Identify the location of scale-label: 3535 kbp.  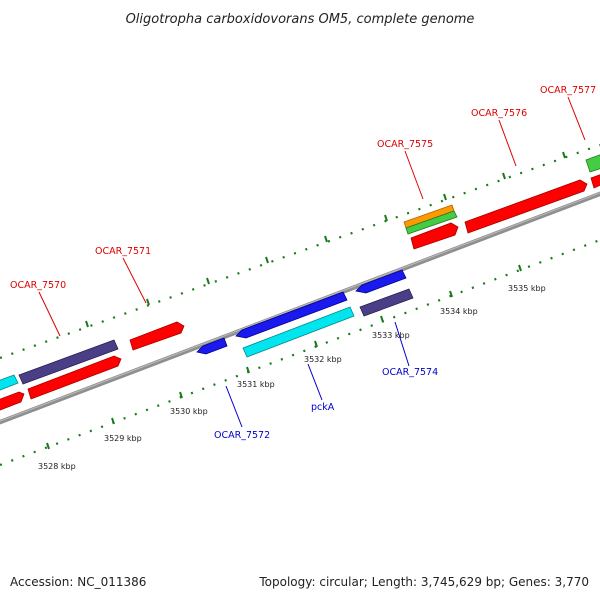
(527, 288).